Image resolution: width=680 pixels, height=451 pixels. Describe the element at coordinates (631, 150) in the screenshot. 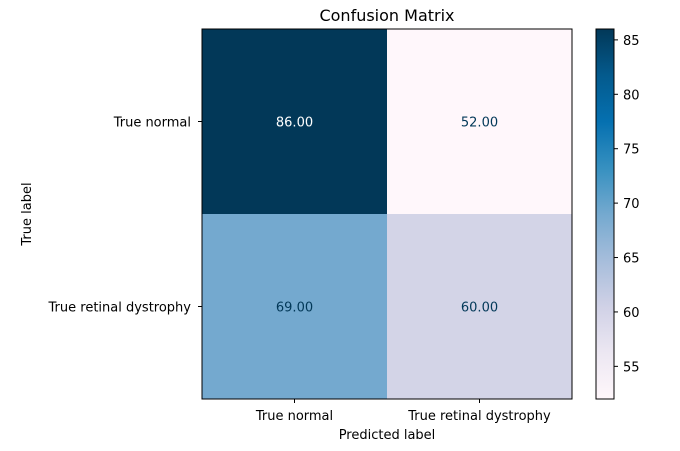

I see `colorbar-tick-label: 75` at that location.